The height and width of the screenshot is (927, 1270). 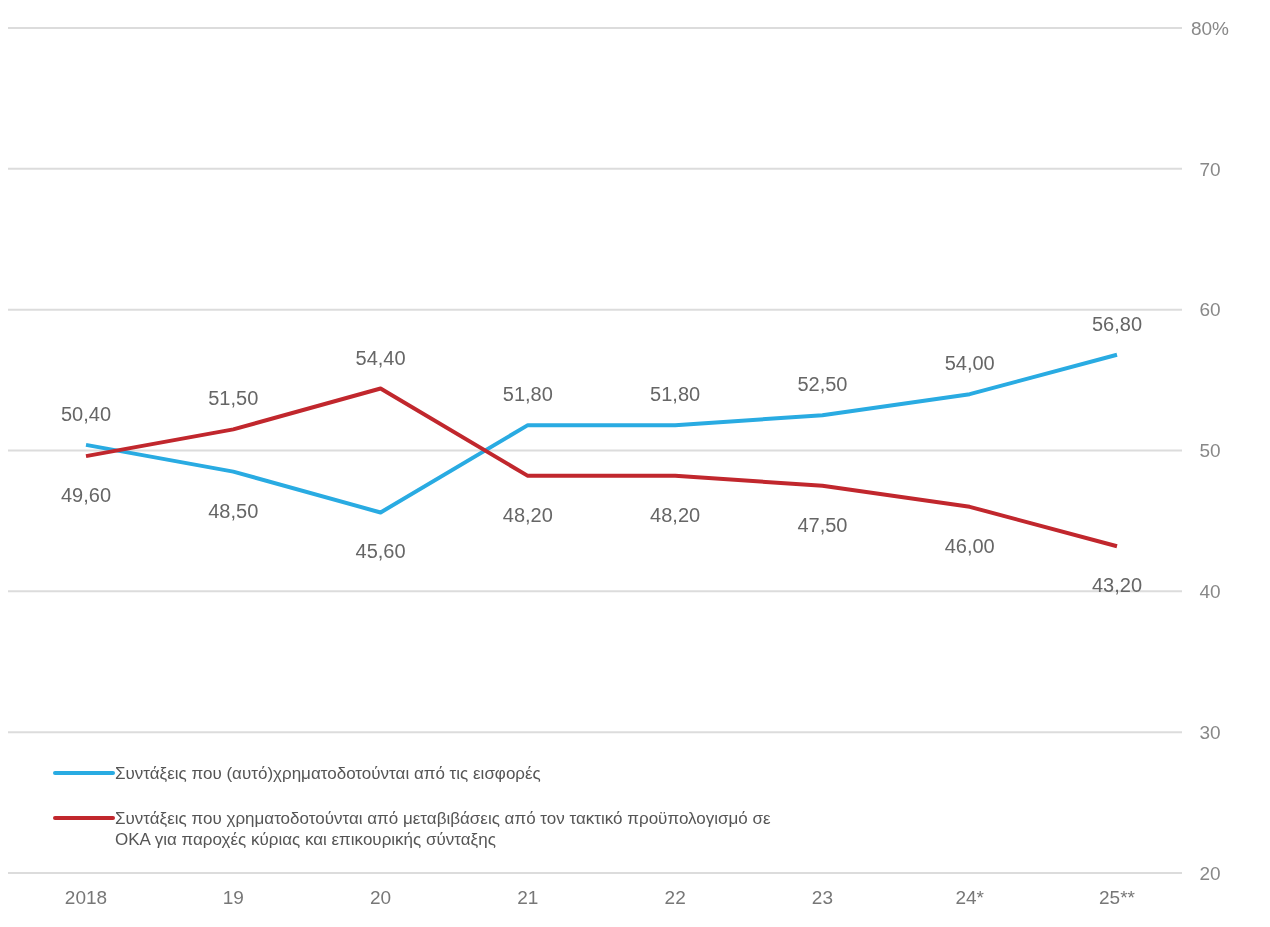 What do you see at coordinates (233, 898) in the screenshot?
I see `x-tick-label: 19` at bounding box center [233, 898].